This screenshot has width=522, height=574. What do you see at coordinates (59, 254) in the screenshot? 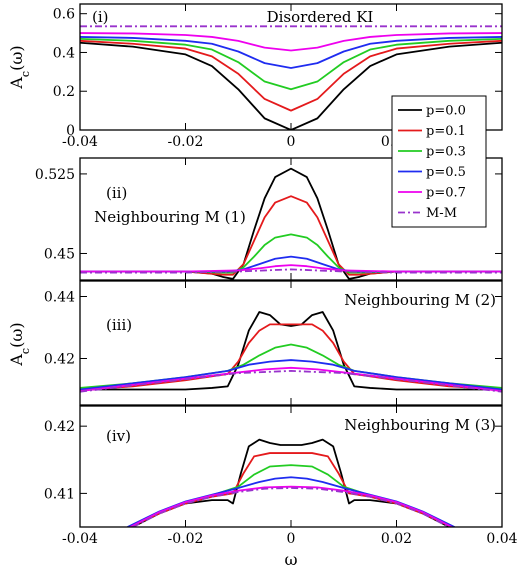
I see `y-tick-label: 0.45` at bounding box center [59, 254].